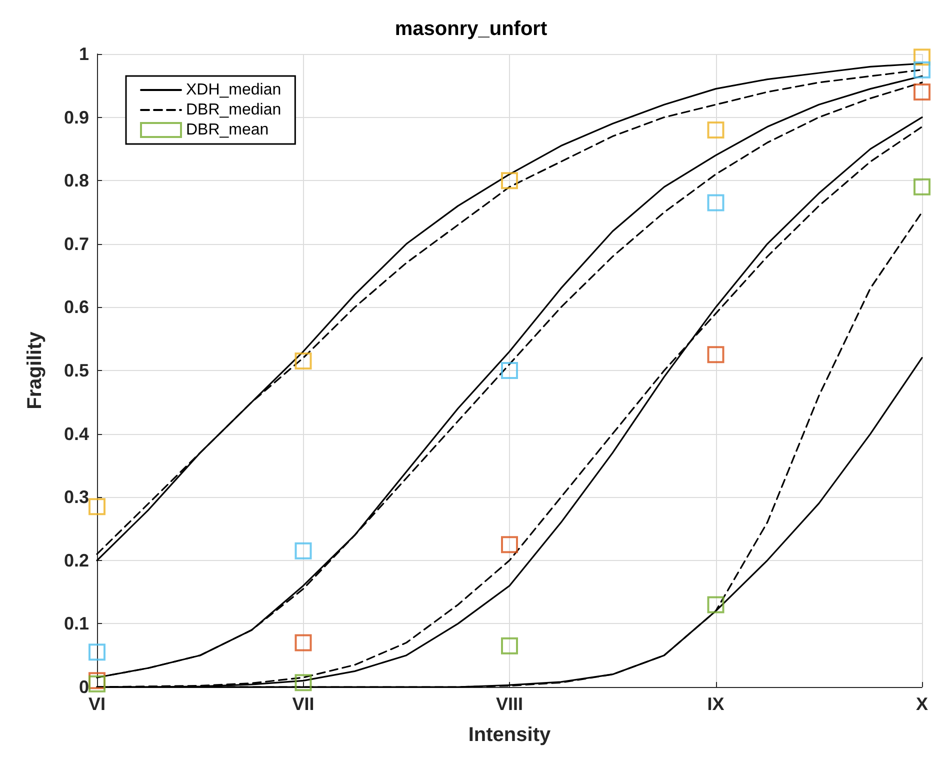 This screenshot has height=783, width=942. I want to click on x-axis-title: Intensity, so click(510, 735).